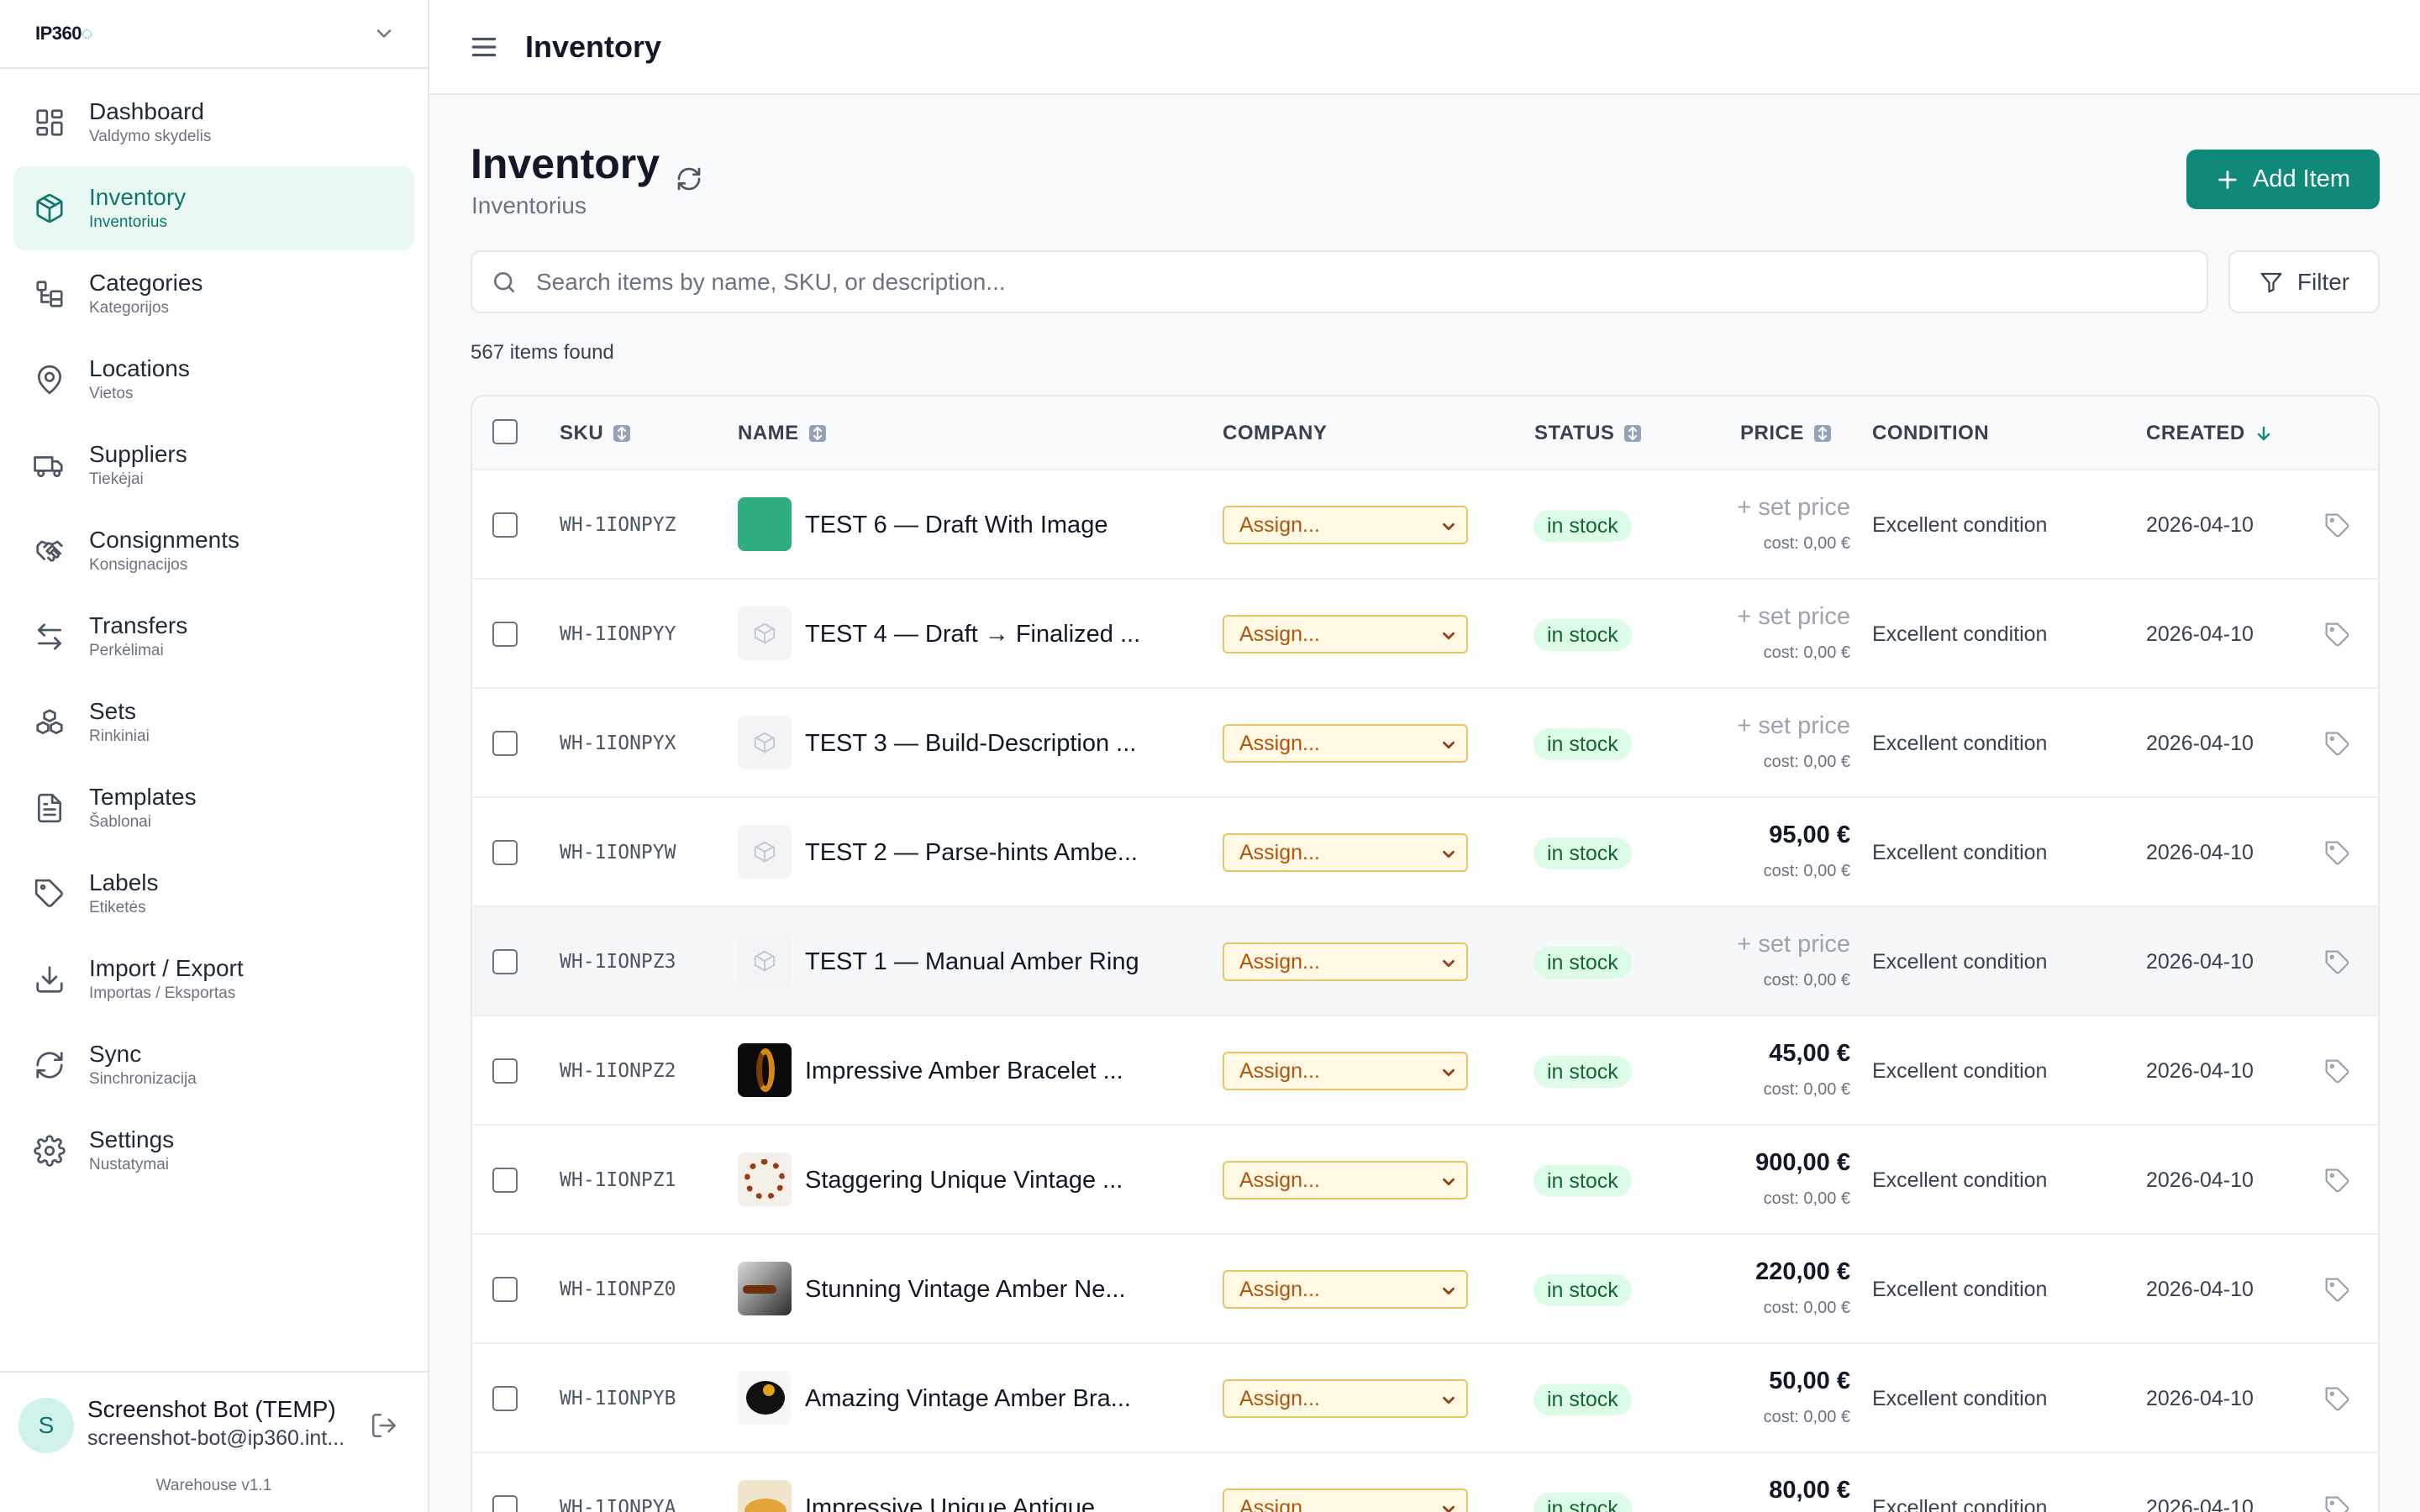 The height and width of the screenshot is (1512, 2420). Describe the element at coordinates (505, 431) in the screenshot. I see `select-all-checkbox` at that location.